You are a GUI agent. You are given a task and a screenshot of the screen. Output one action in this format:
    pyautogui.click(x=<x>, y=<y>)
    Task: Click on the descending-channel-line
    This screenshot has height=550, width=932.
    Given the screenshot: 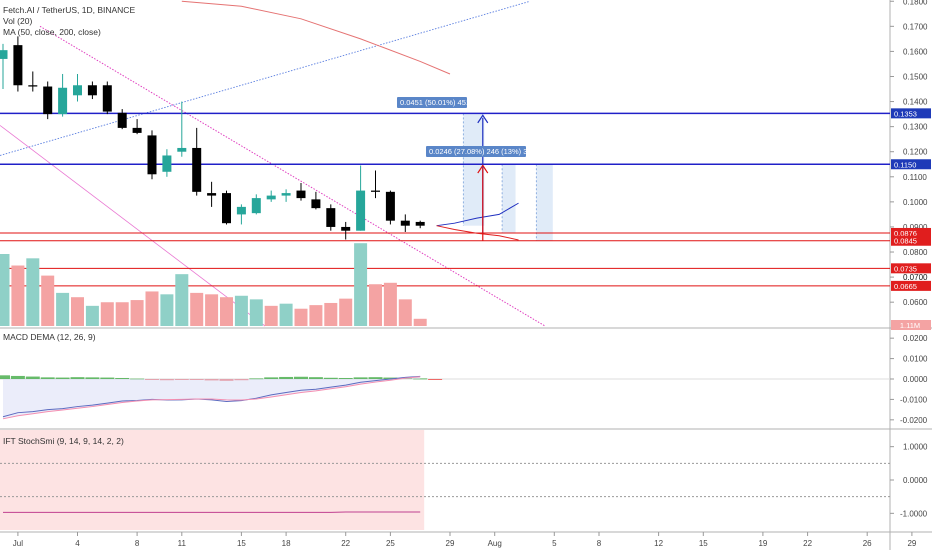 What is the action you would take?
    pyautogui.click(x=133, y=226)
    